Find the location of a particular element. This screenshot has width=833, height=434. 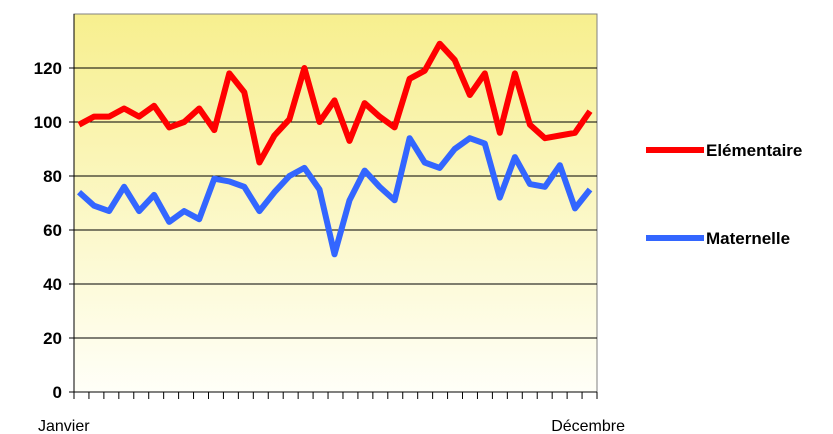

legend-label: Elémentaire is located at coordinates (754, 150).